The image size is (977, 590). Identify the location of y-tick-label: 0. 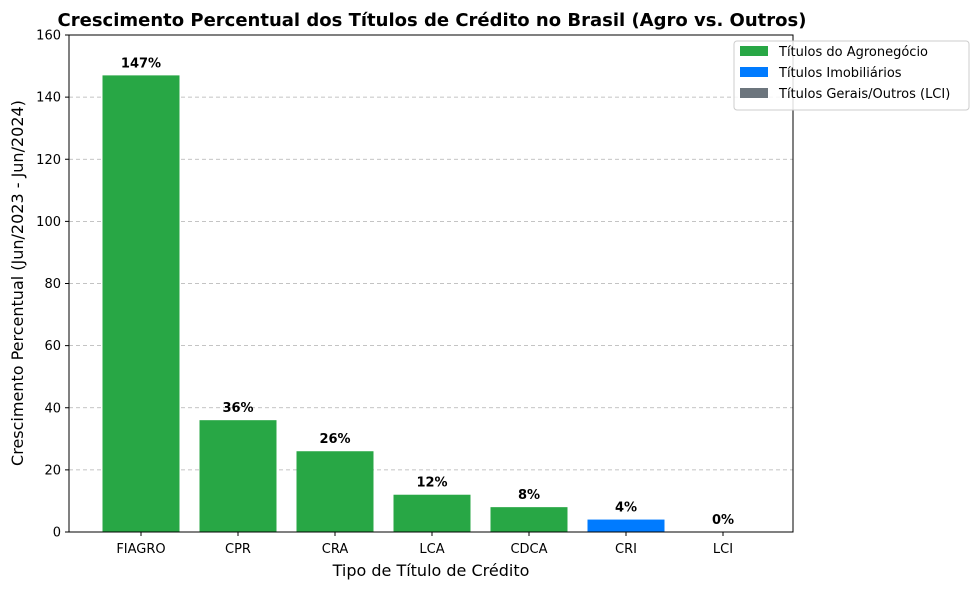
(57, 533).